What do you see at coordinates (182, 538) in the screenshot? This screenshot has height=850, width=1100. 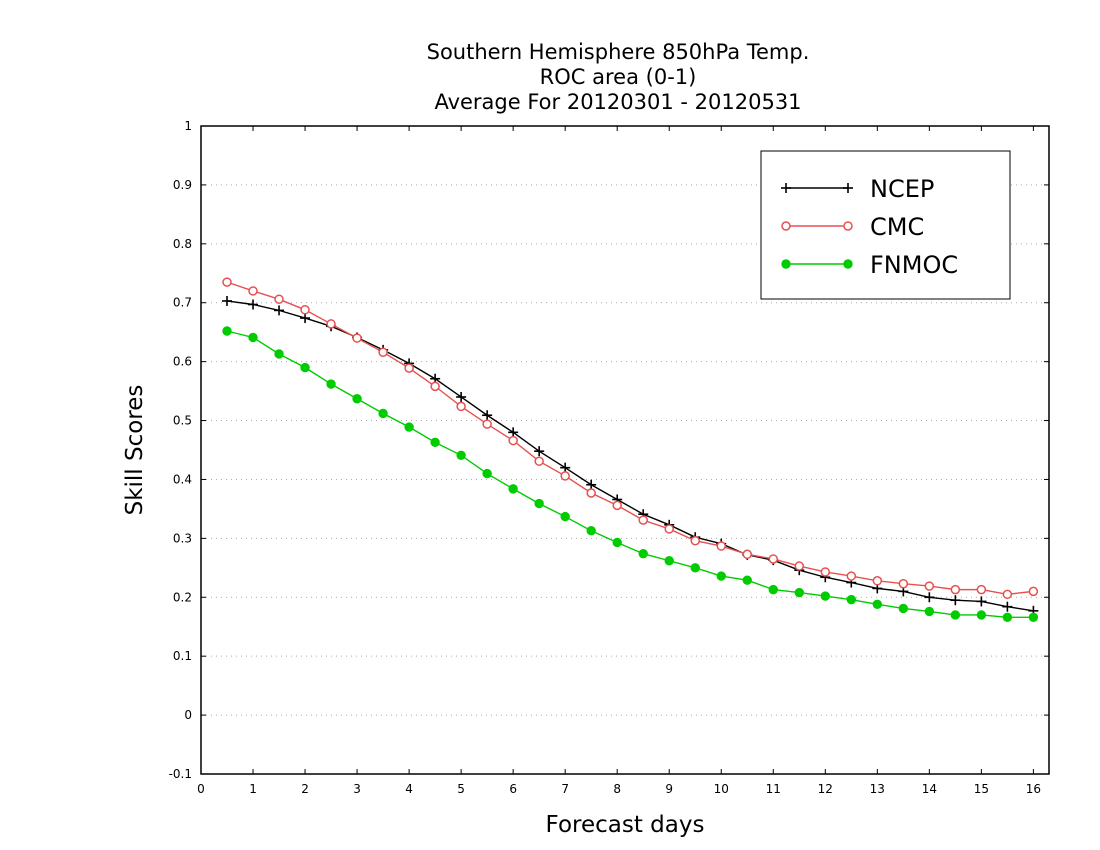 I see `y-tick-label: 0.3` at bounding box center [182, 538].